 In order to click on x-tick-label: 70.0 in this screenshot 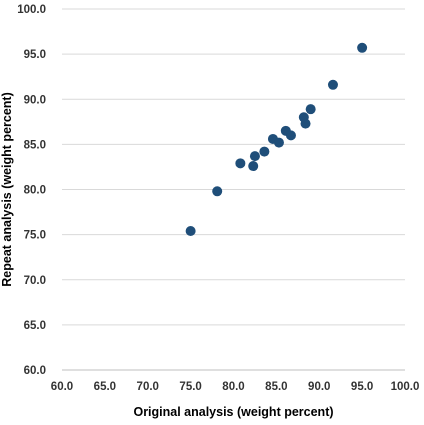, I will do `click(148, 387)`.